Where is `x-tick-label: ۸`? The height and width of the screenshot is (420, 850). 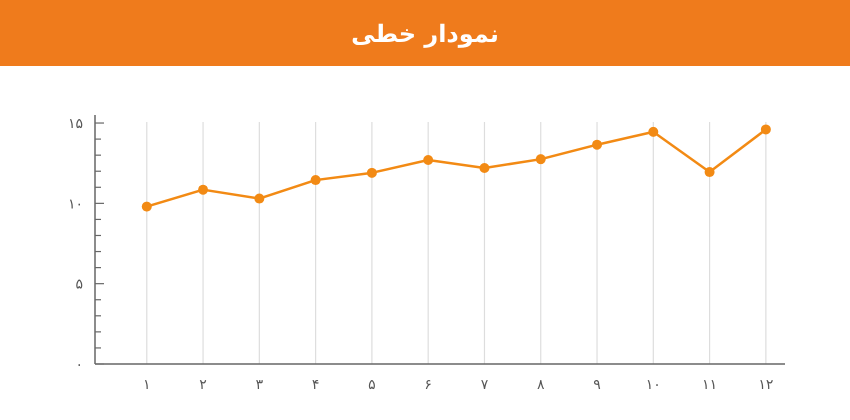 x-tick-label: ۸ is located at coordinates (540, 385).